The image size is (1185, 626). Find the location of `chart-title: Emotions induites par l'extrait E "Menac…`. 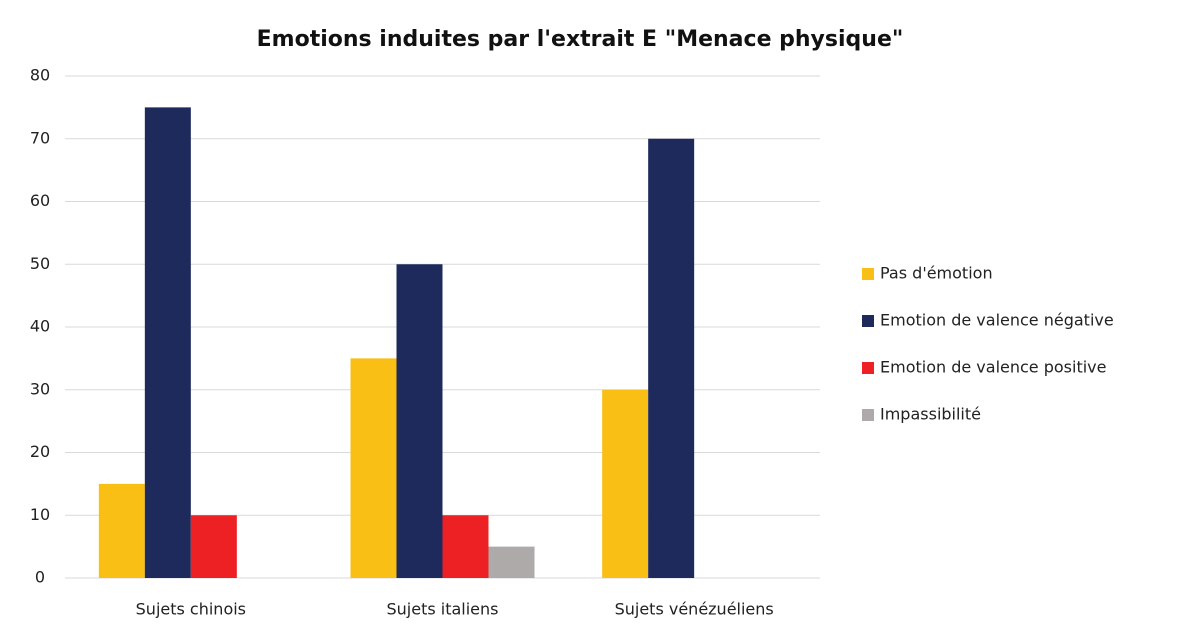

chart-title: Emotions induites par l'extrait E "Menac… is located at coordinates (580, 39).